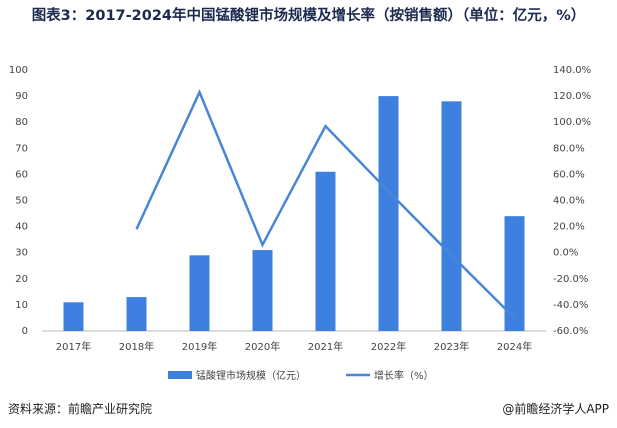 The height and width of the screenshot is (428, 617). I want to click on legend-swatch, so click(180, 375).